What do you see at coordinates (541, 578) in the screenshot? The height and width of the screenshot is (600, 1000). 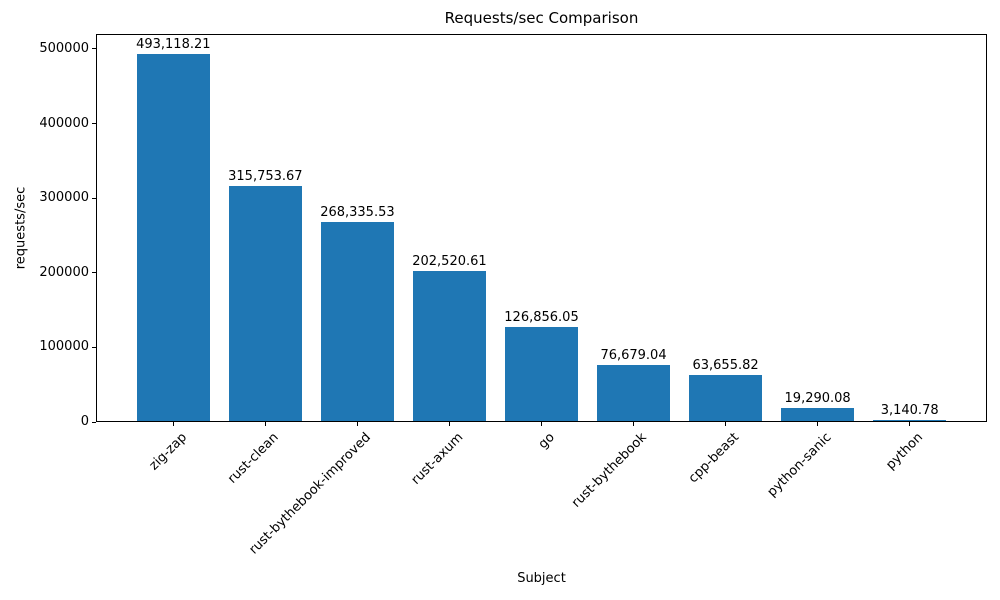 I see `x-axis-label: Subject` at bounding box center [541, 578].